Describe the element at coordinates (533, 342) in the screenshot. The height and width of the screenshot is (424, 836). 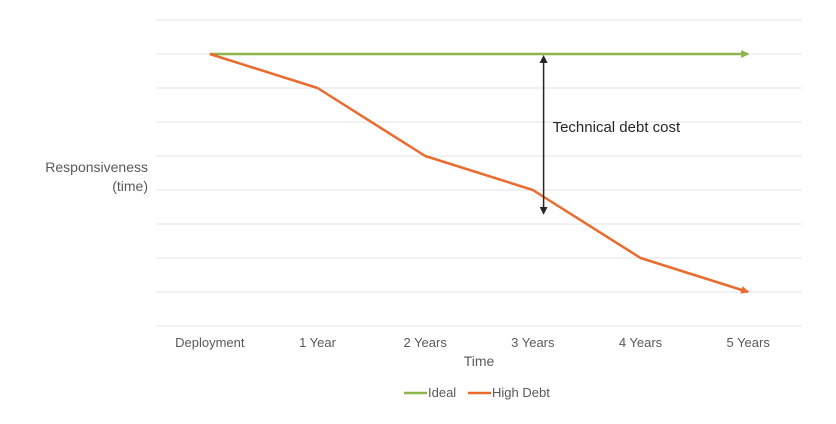
I see `x-tick-label: 3 Years` at that location.